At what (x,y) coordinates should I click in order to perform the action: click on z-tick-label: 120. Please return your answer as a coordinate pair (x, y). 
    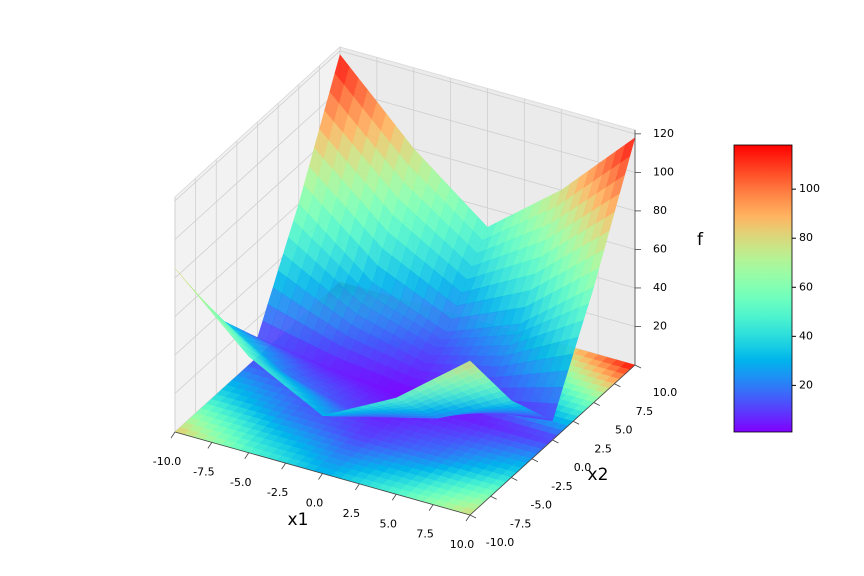
    Looking at the image, I should click on (663, 133).